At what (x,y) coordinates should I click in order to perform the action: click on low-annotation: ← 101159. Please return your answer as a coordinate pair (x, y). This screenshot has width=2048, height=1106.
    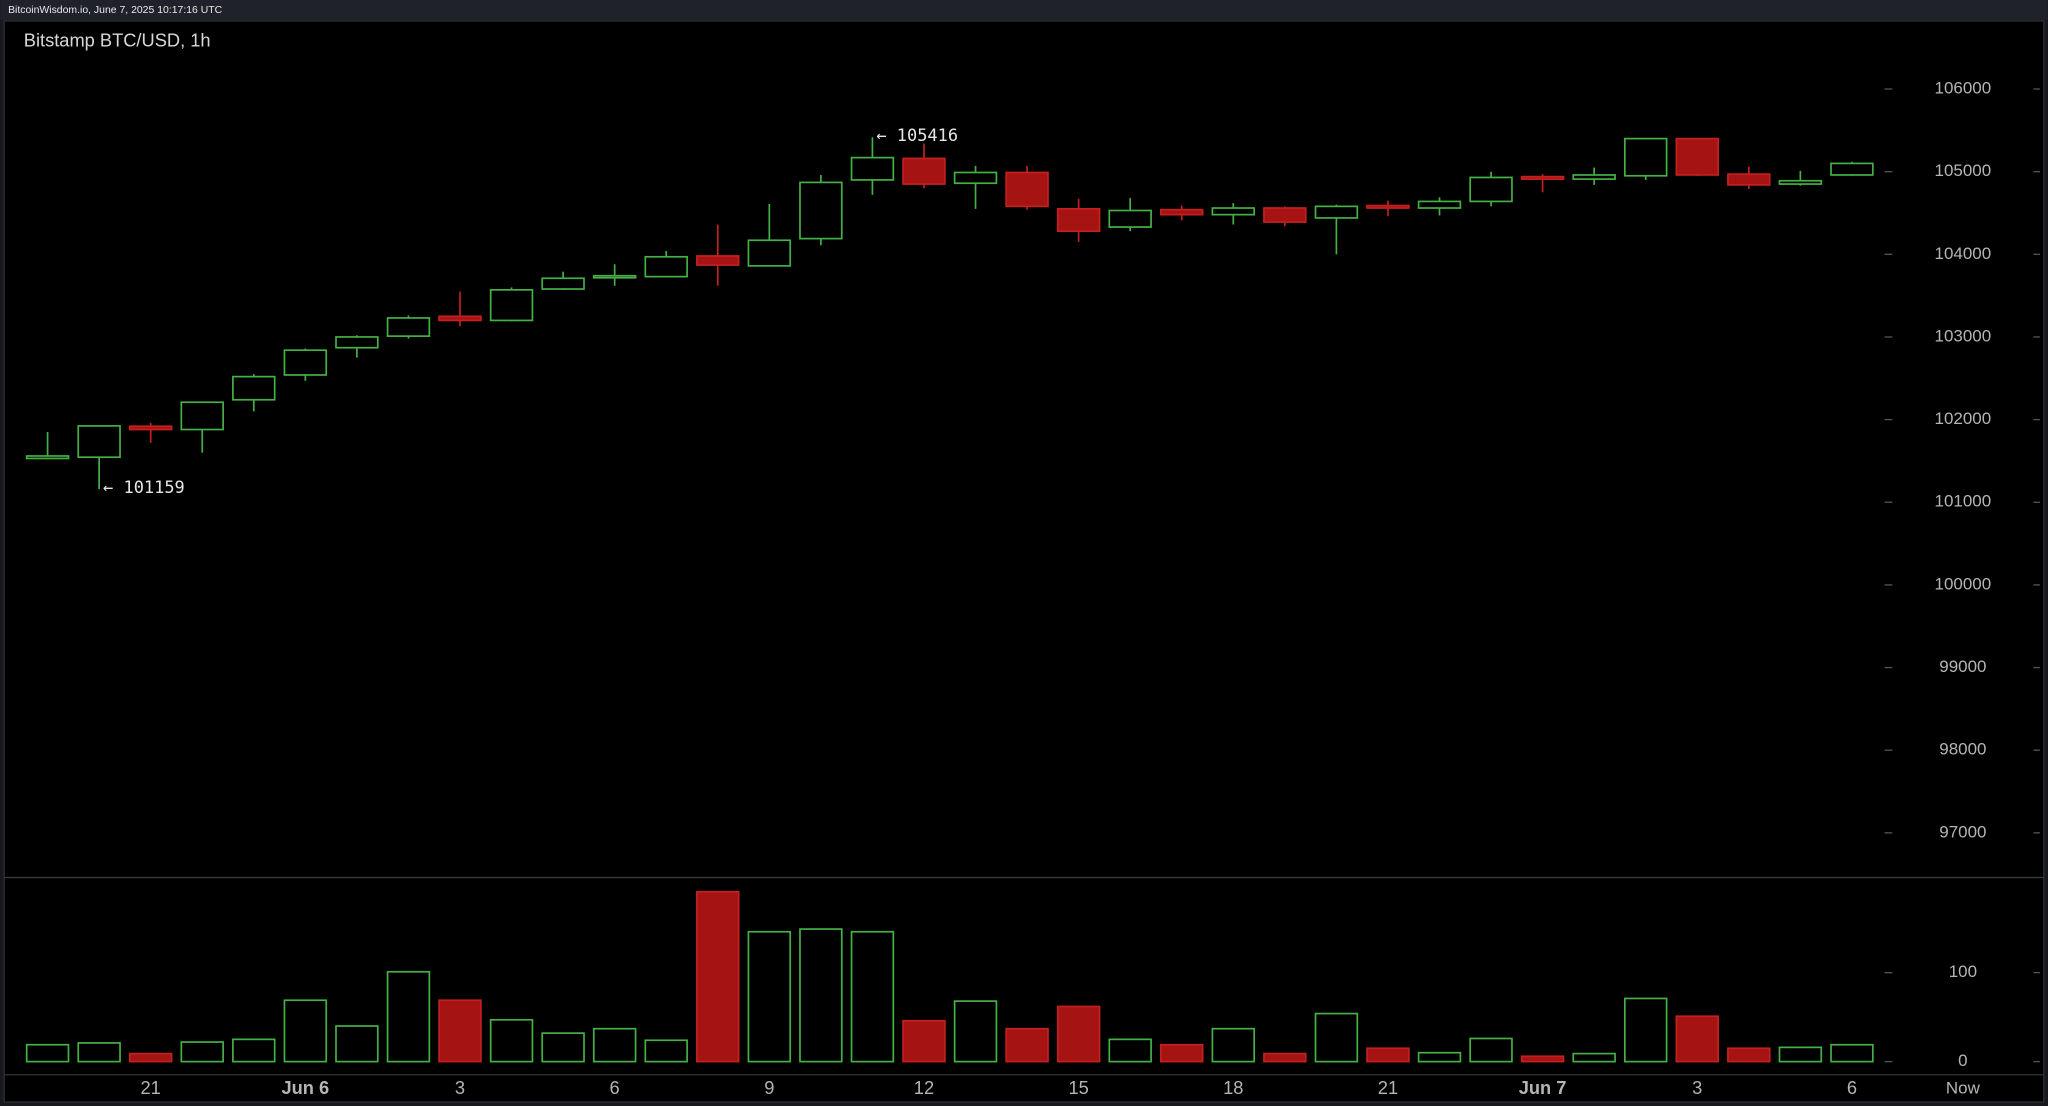
    Looking at the image, I should click on (144, 488).